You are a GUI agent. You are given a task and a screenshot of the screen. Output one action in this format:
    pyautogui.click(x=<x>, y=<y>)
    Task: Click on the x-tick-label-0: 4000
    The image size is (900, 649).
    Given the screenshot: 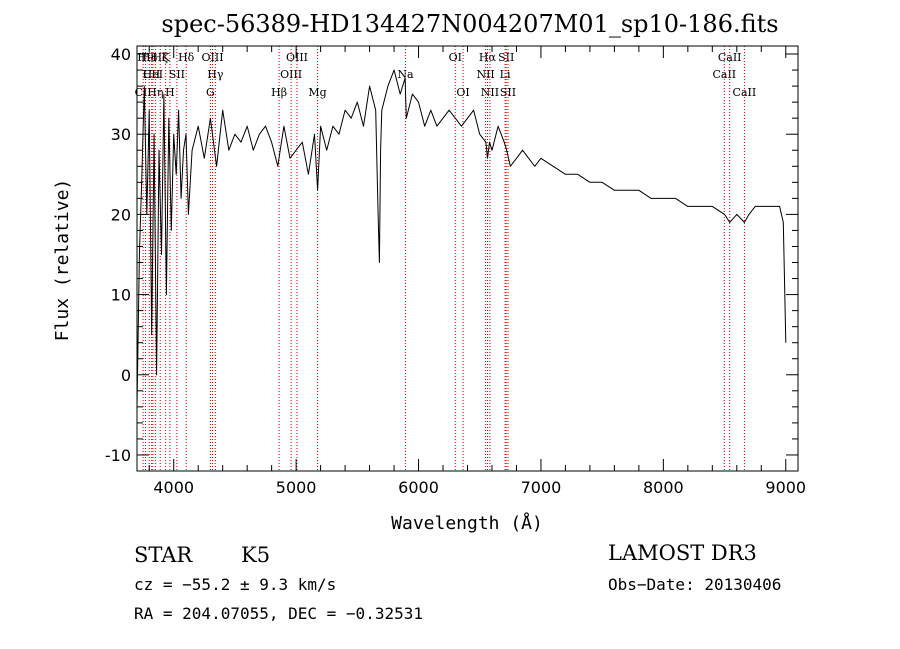 What is the action you would take?
    pyautogui.click(x=173, y=487)
    